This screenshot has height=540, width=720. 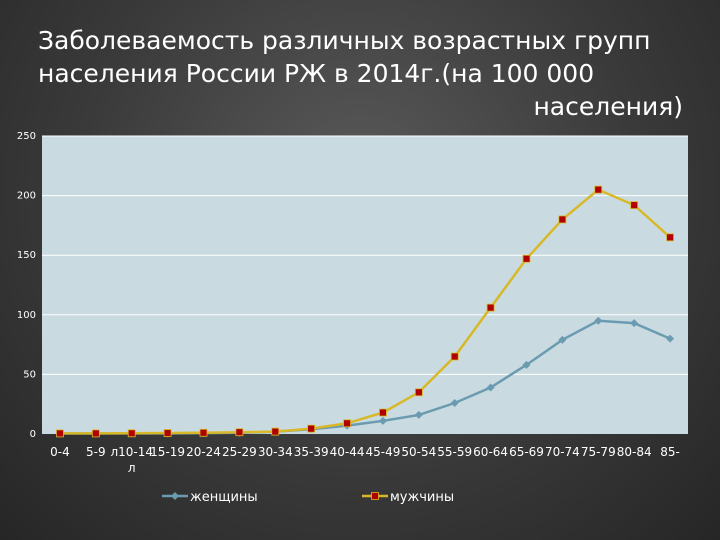 What do you see at coordinates (203, 452) in the screenshot?
I see `x-tick-label: 20-24` at bounding box center [203, 452].